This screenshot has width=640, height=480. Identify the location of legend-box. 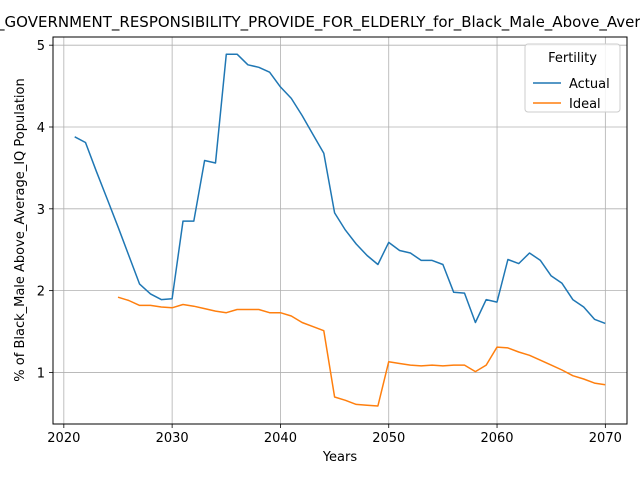
(572, 78).